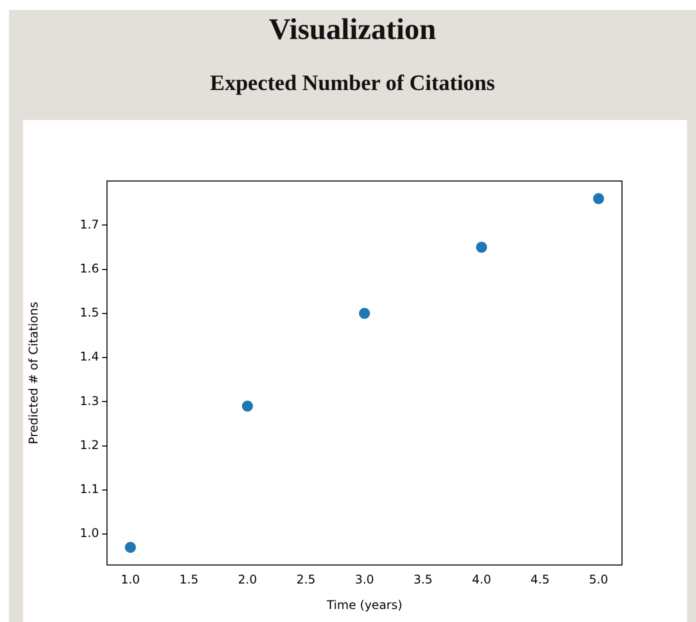 The width and height of the screenshot is (696, 622). I want to click on x-tick-label: 2.0, so click(247, 579).